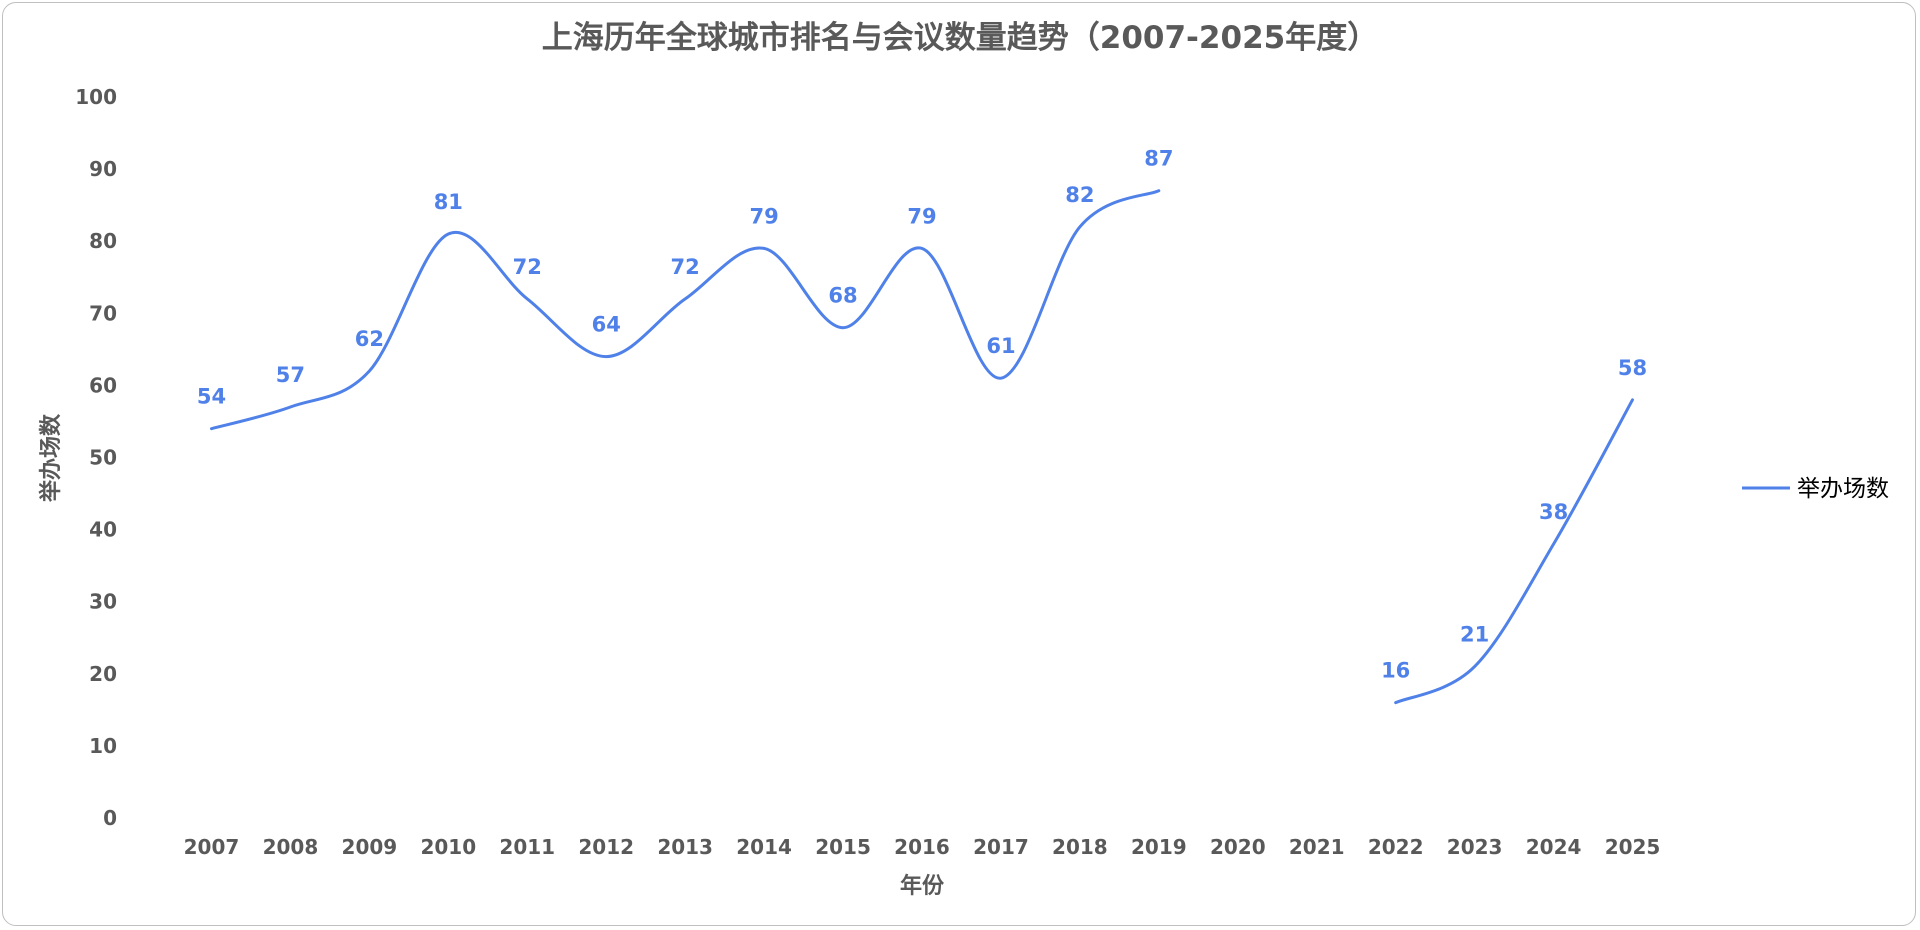  I want to click on data-label: 38, so click(1553, 512).